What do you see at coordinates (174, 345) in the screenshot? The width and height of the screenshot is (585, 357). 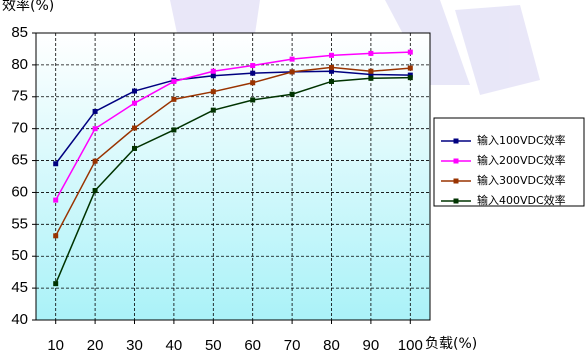 I see `x-tick-label: 40` at bounding box center [174, 345].